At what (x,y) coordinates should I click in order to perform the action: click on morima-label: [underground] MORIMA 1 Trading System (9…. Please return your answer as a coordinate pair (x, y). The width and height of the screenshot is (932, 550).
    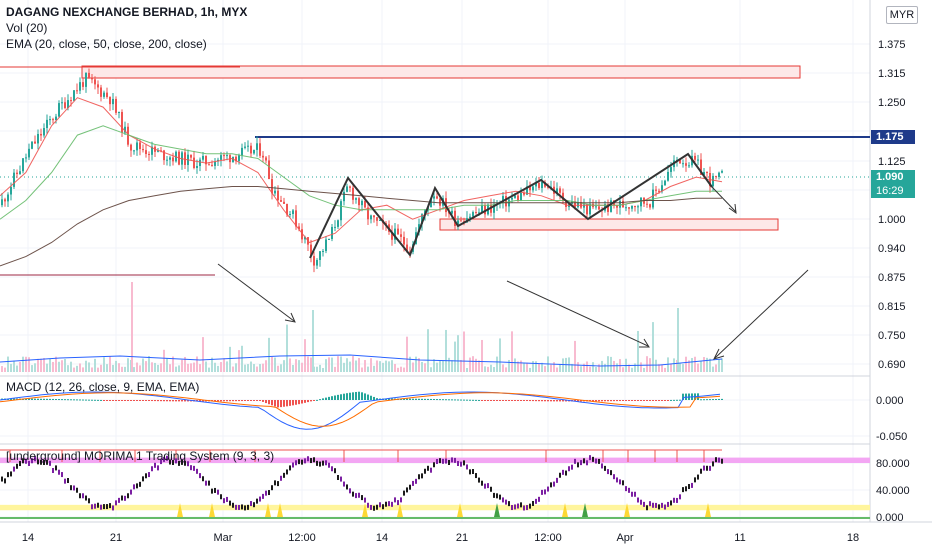
    Looking at the image, I should click on (140, 456).